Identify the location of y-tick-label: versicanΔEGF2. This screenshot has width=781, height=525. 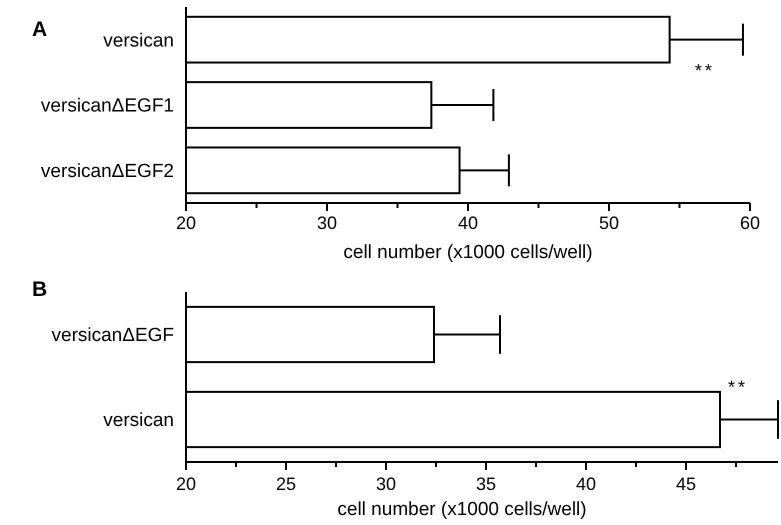
(107, 171).